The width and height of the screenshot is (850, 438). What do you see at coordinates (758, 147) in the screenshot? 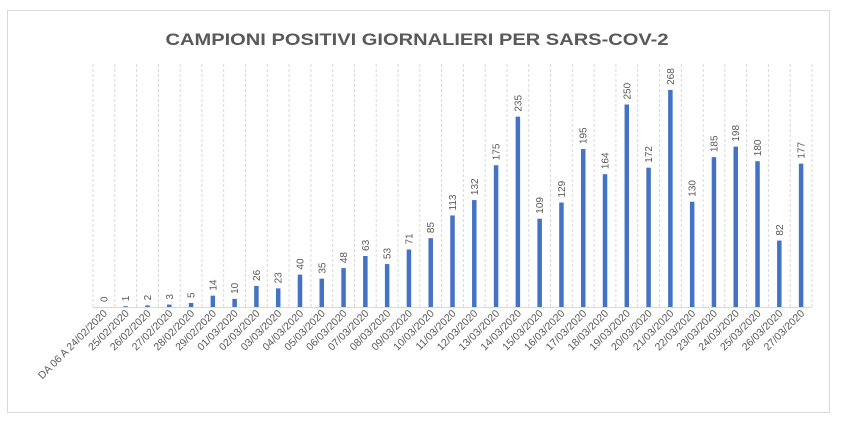
I see `data-label: 180` at bounding box center [758, 147].